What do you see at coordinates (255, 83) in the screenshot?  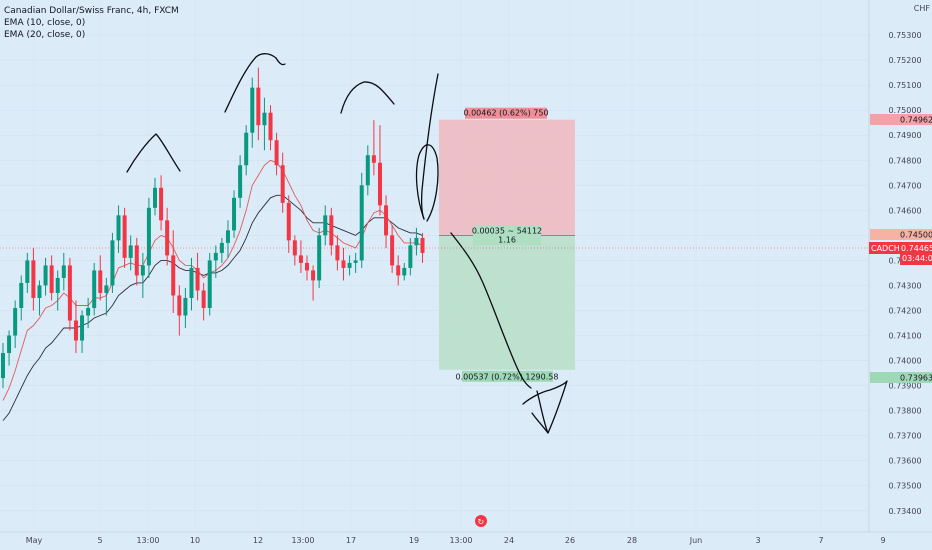 I see `head-peak-arc` at bounding box center [255, 83].